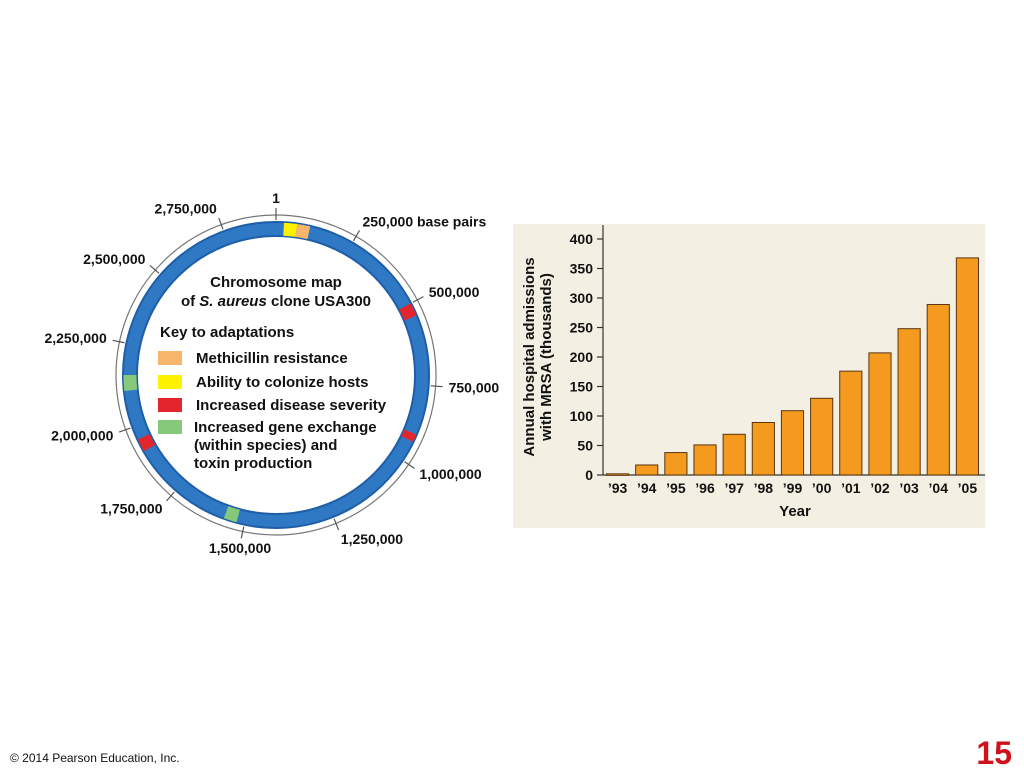 The image size is (1024, 772). I want to click on y-tick-label-3: 150, so click(582, 387).